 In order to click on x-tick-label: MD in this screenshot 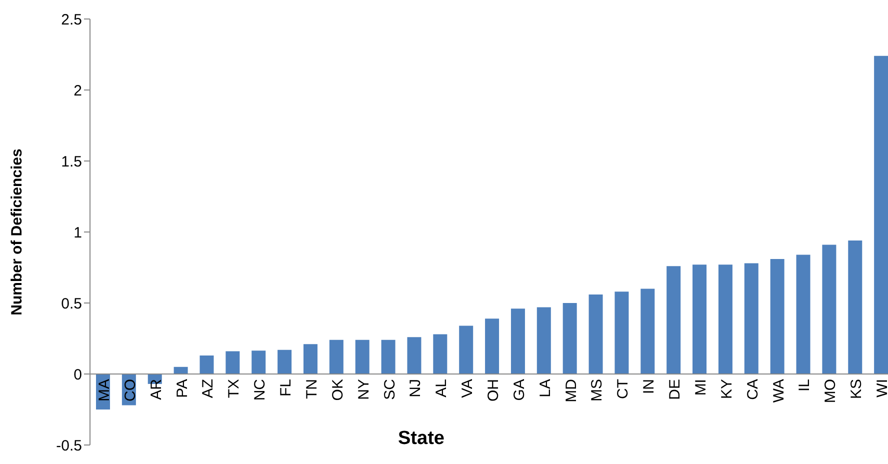, I will do `click(571, 390)`.